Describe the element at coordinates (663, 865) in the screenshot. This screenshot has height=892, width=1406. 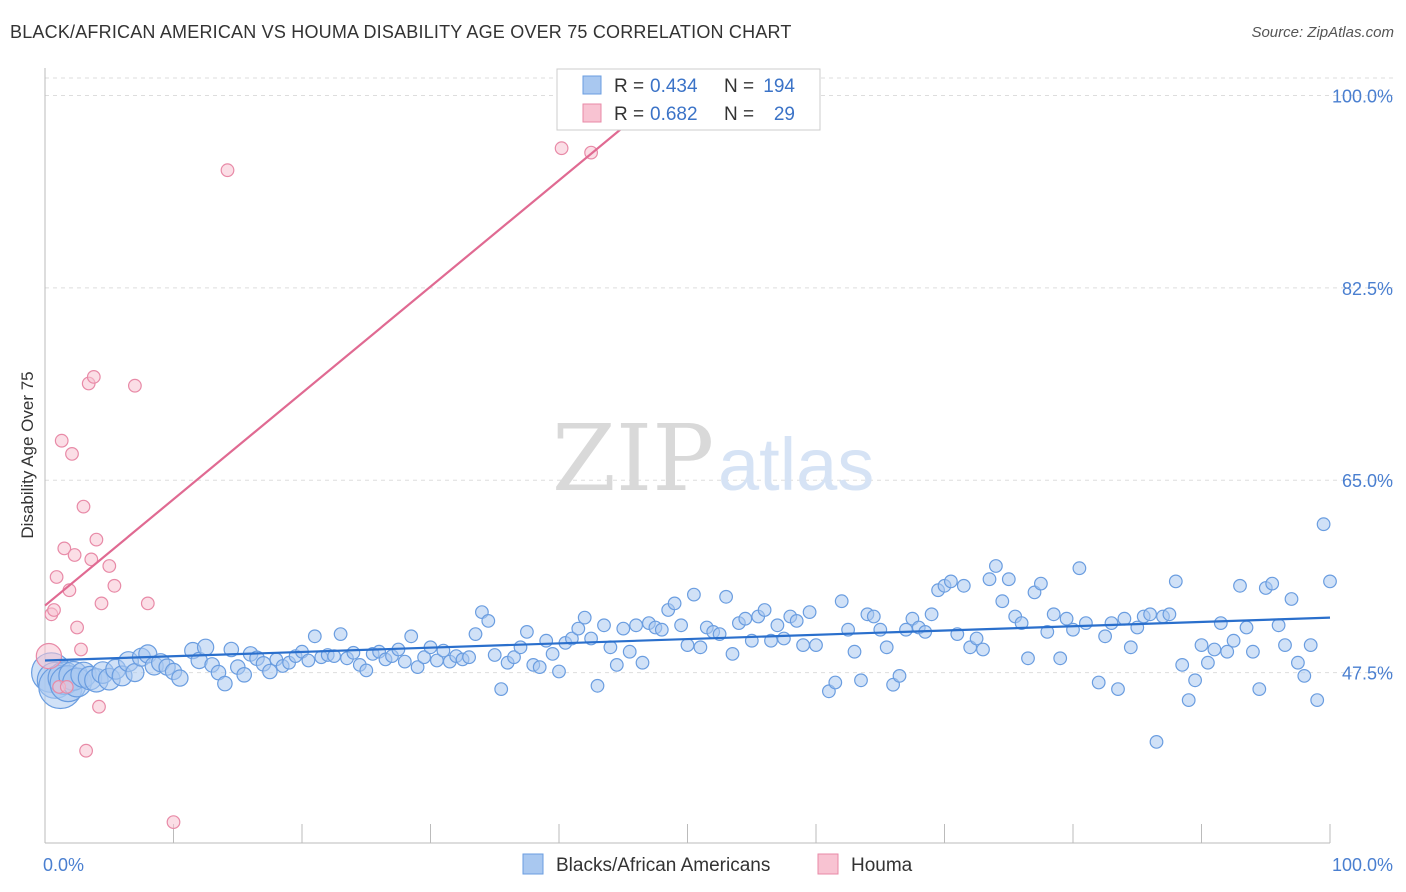
I see `legend-bottom-label-blue: Blacks/African Americans` at that location.